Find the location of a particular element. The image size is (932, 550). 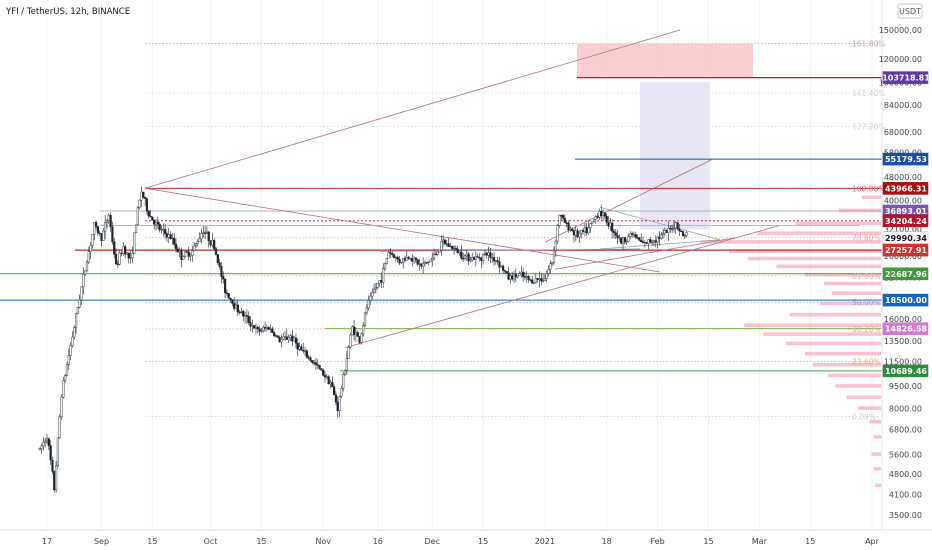

price-label-text: 43966.31 is located at coordinates (906, 188).